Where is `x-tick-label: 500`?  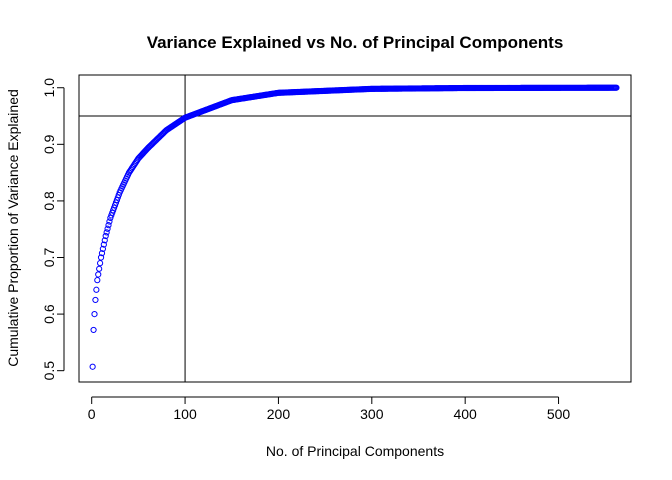 x-tick-label: 500 is located at coordinates (559, 414).